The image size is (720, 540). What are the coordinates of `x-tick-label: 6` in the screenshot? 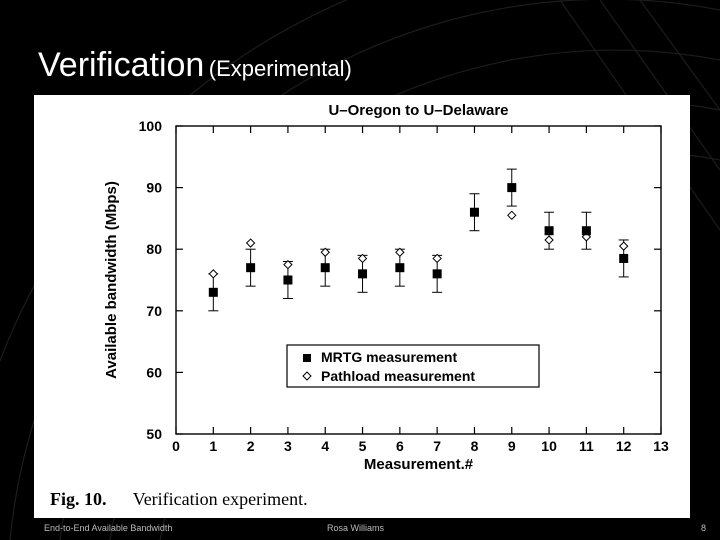 It's located at (400, 446).